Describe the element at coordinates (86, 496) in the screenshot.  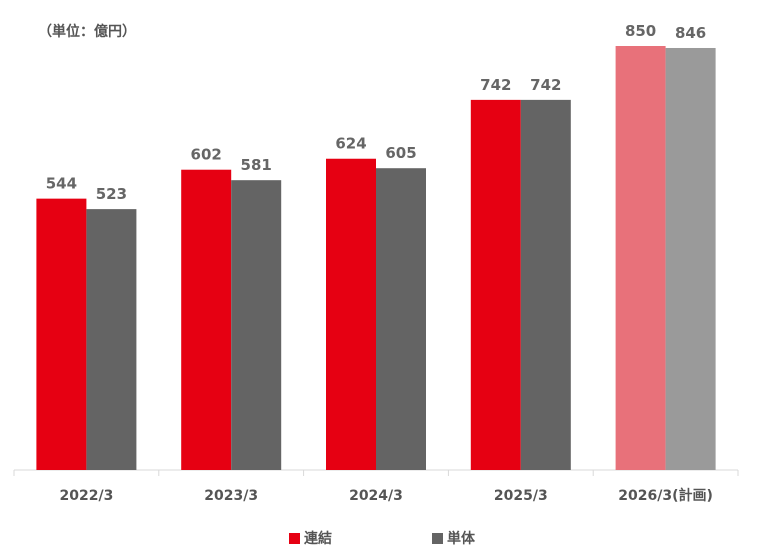
I see `x-tick-label: 2022/3` at that location.